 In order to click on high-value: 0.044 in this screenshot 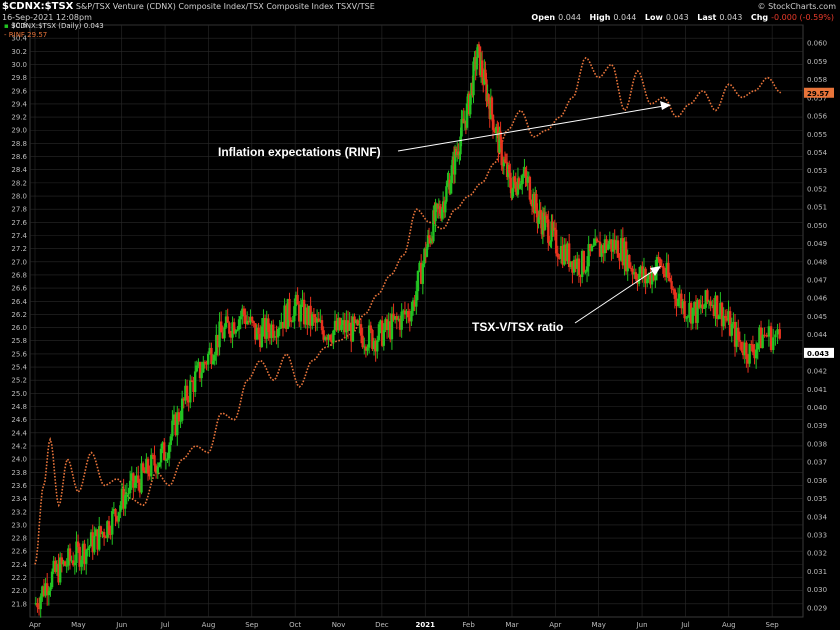, I will do `click(625, 17)`.